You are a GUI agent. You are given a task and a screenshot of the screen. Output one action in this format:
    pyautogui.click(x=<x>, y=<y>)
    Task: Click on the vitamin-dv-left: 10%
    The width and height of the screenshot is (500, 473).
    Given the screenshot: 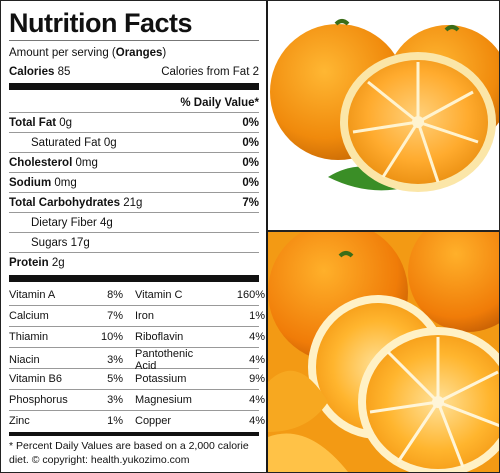 What is the action you would take?
    pyautogui.click(x=111, y=337)
    